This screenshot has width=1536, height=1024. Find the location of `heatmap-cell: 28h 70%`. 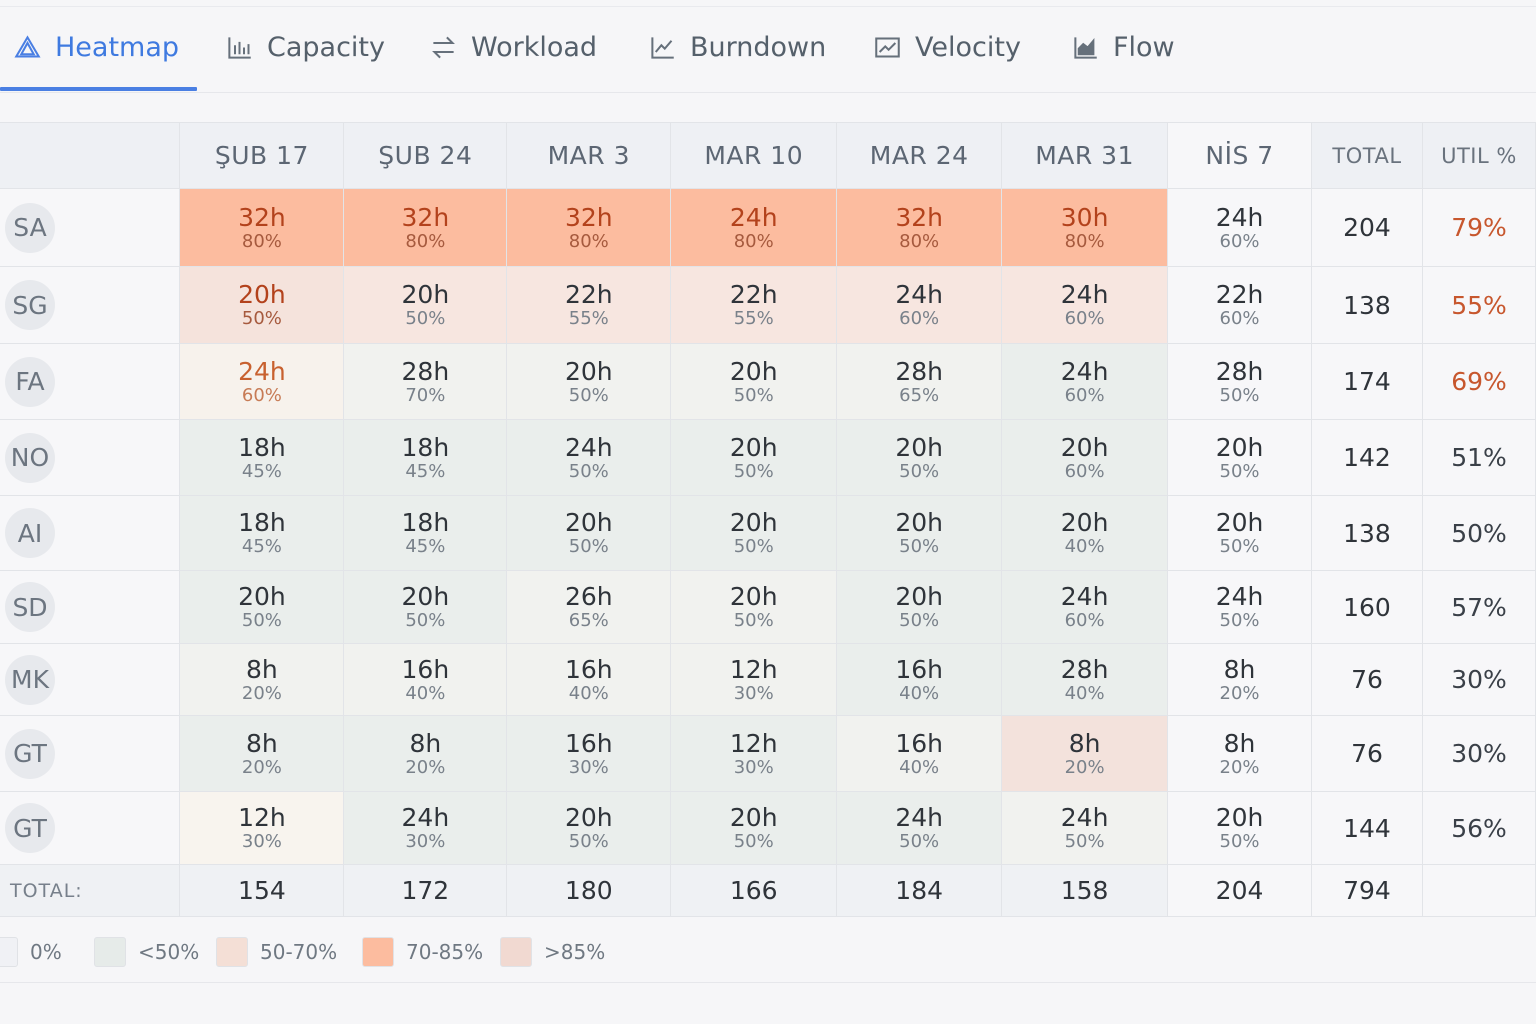

heatmap-cell: 28h 70% is located at coordinates (425, 381).